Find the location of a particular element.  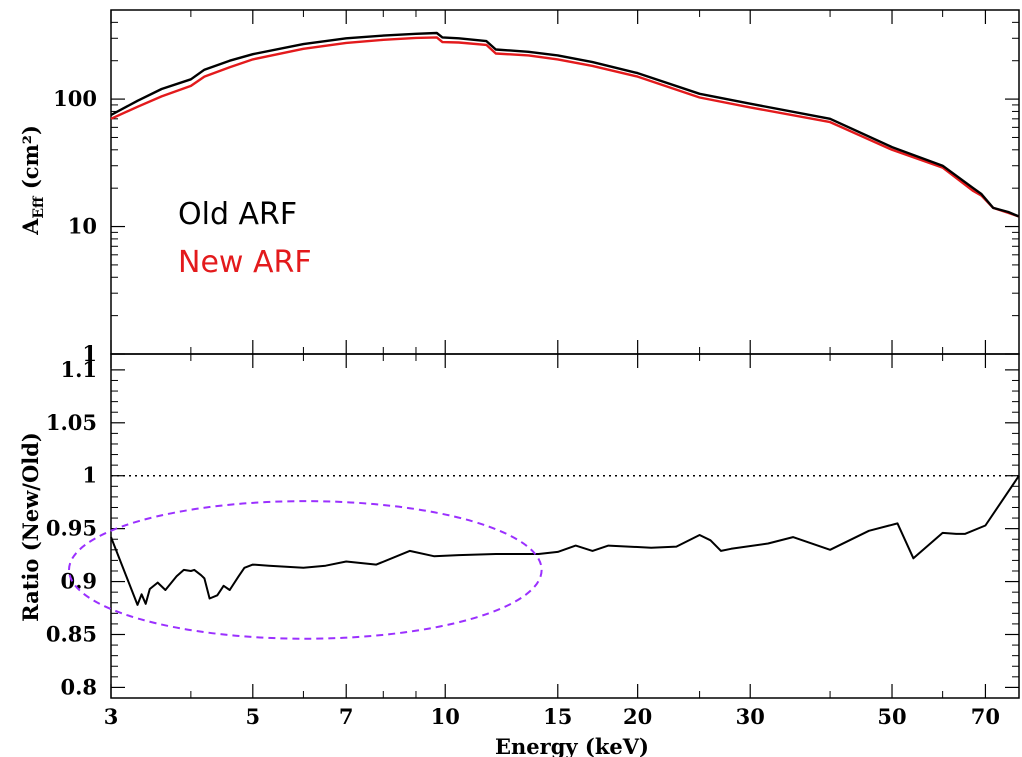

annotation-dashed-ellipse is located at coordinates (305, 570).